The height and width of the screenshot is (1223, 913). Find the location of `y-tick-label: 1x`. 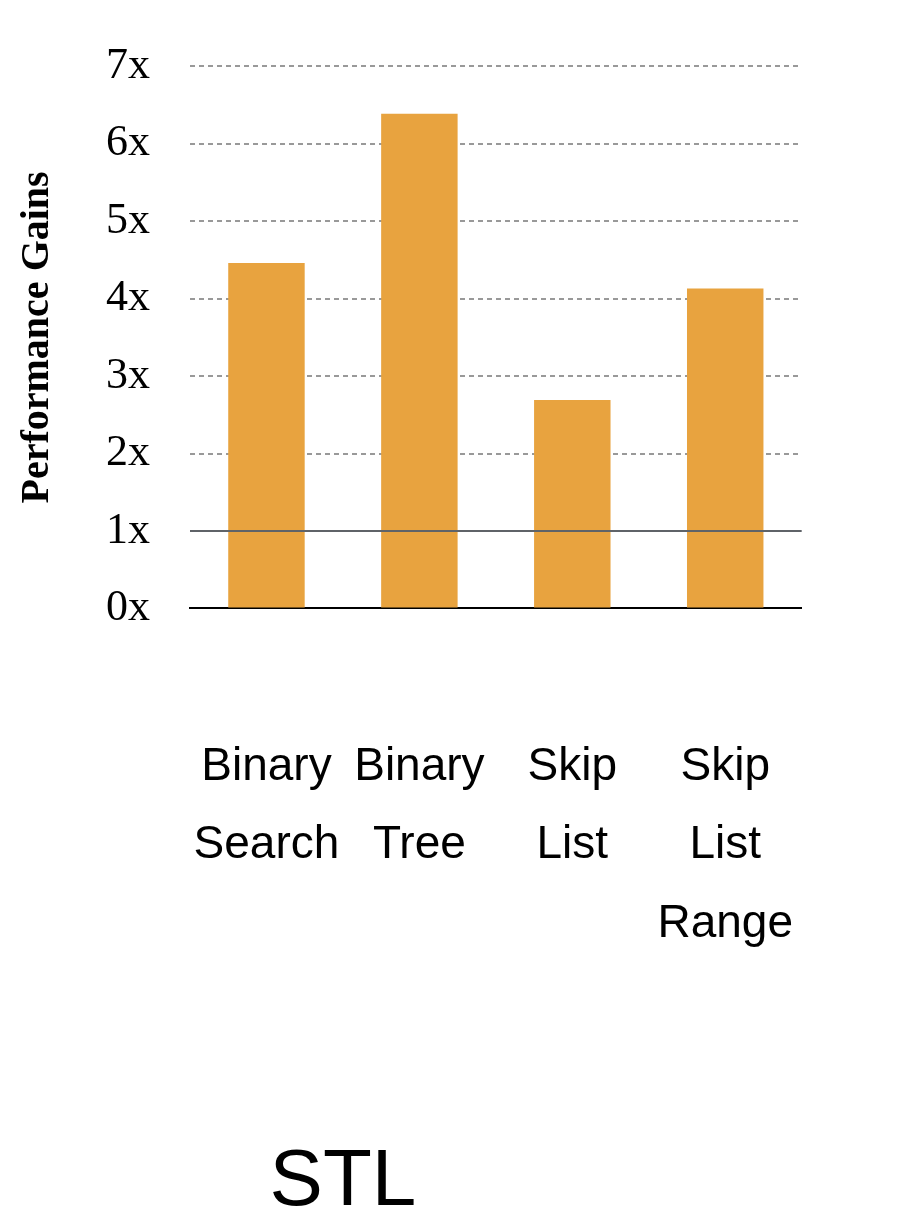

y-tick-label: 1x is located at coordinates (128, 528).